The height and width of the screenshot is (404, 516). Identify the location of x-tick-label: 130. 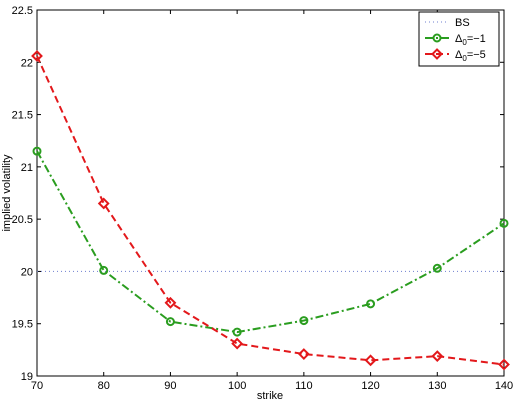
(437, 386).